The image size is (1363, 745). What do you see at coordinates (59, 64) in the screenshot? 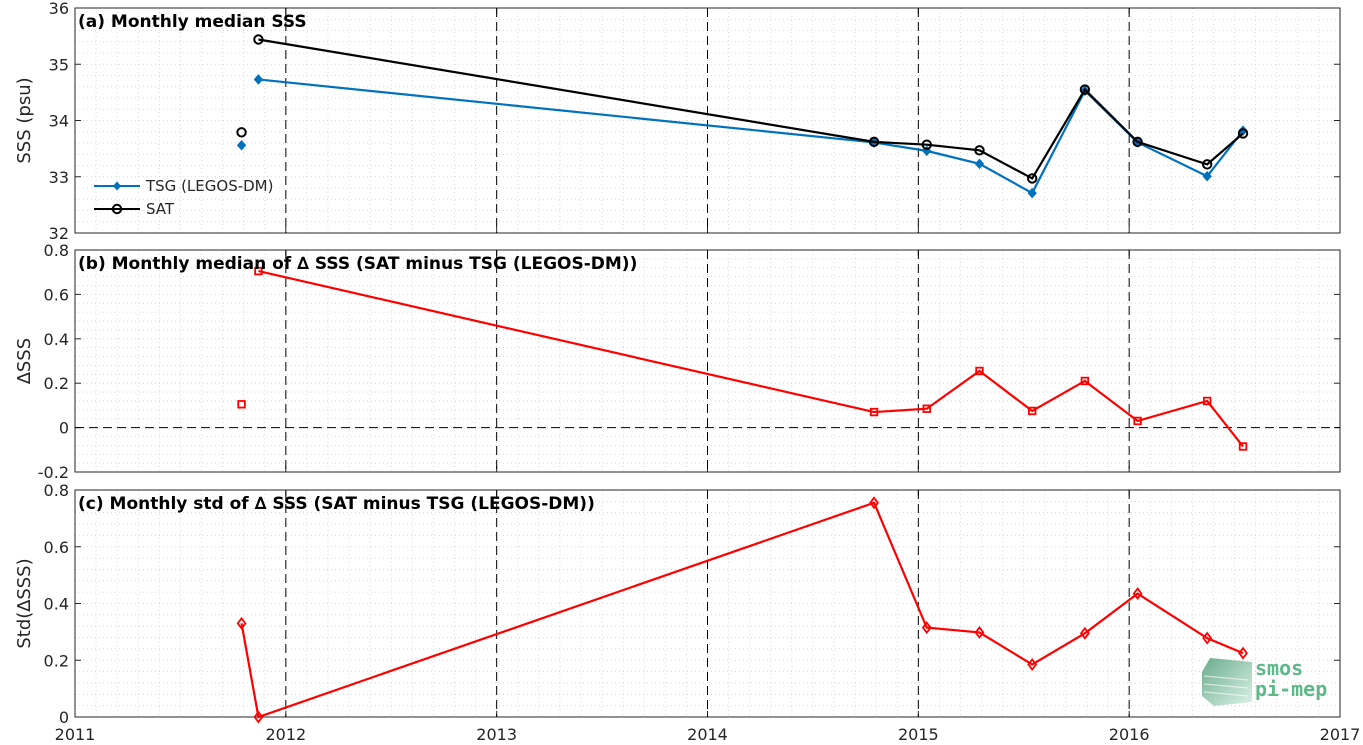
I see `y-tick-label: 35` at bounding box center [59, 64].